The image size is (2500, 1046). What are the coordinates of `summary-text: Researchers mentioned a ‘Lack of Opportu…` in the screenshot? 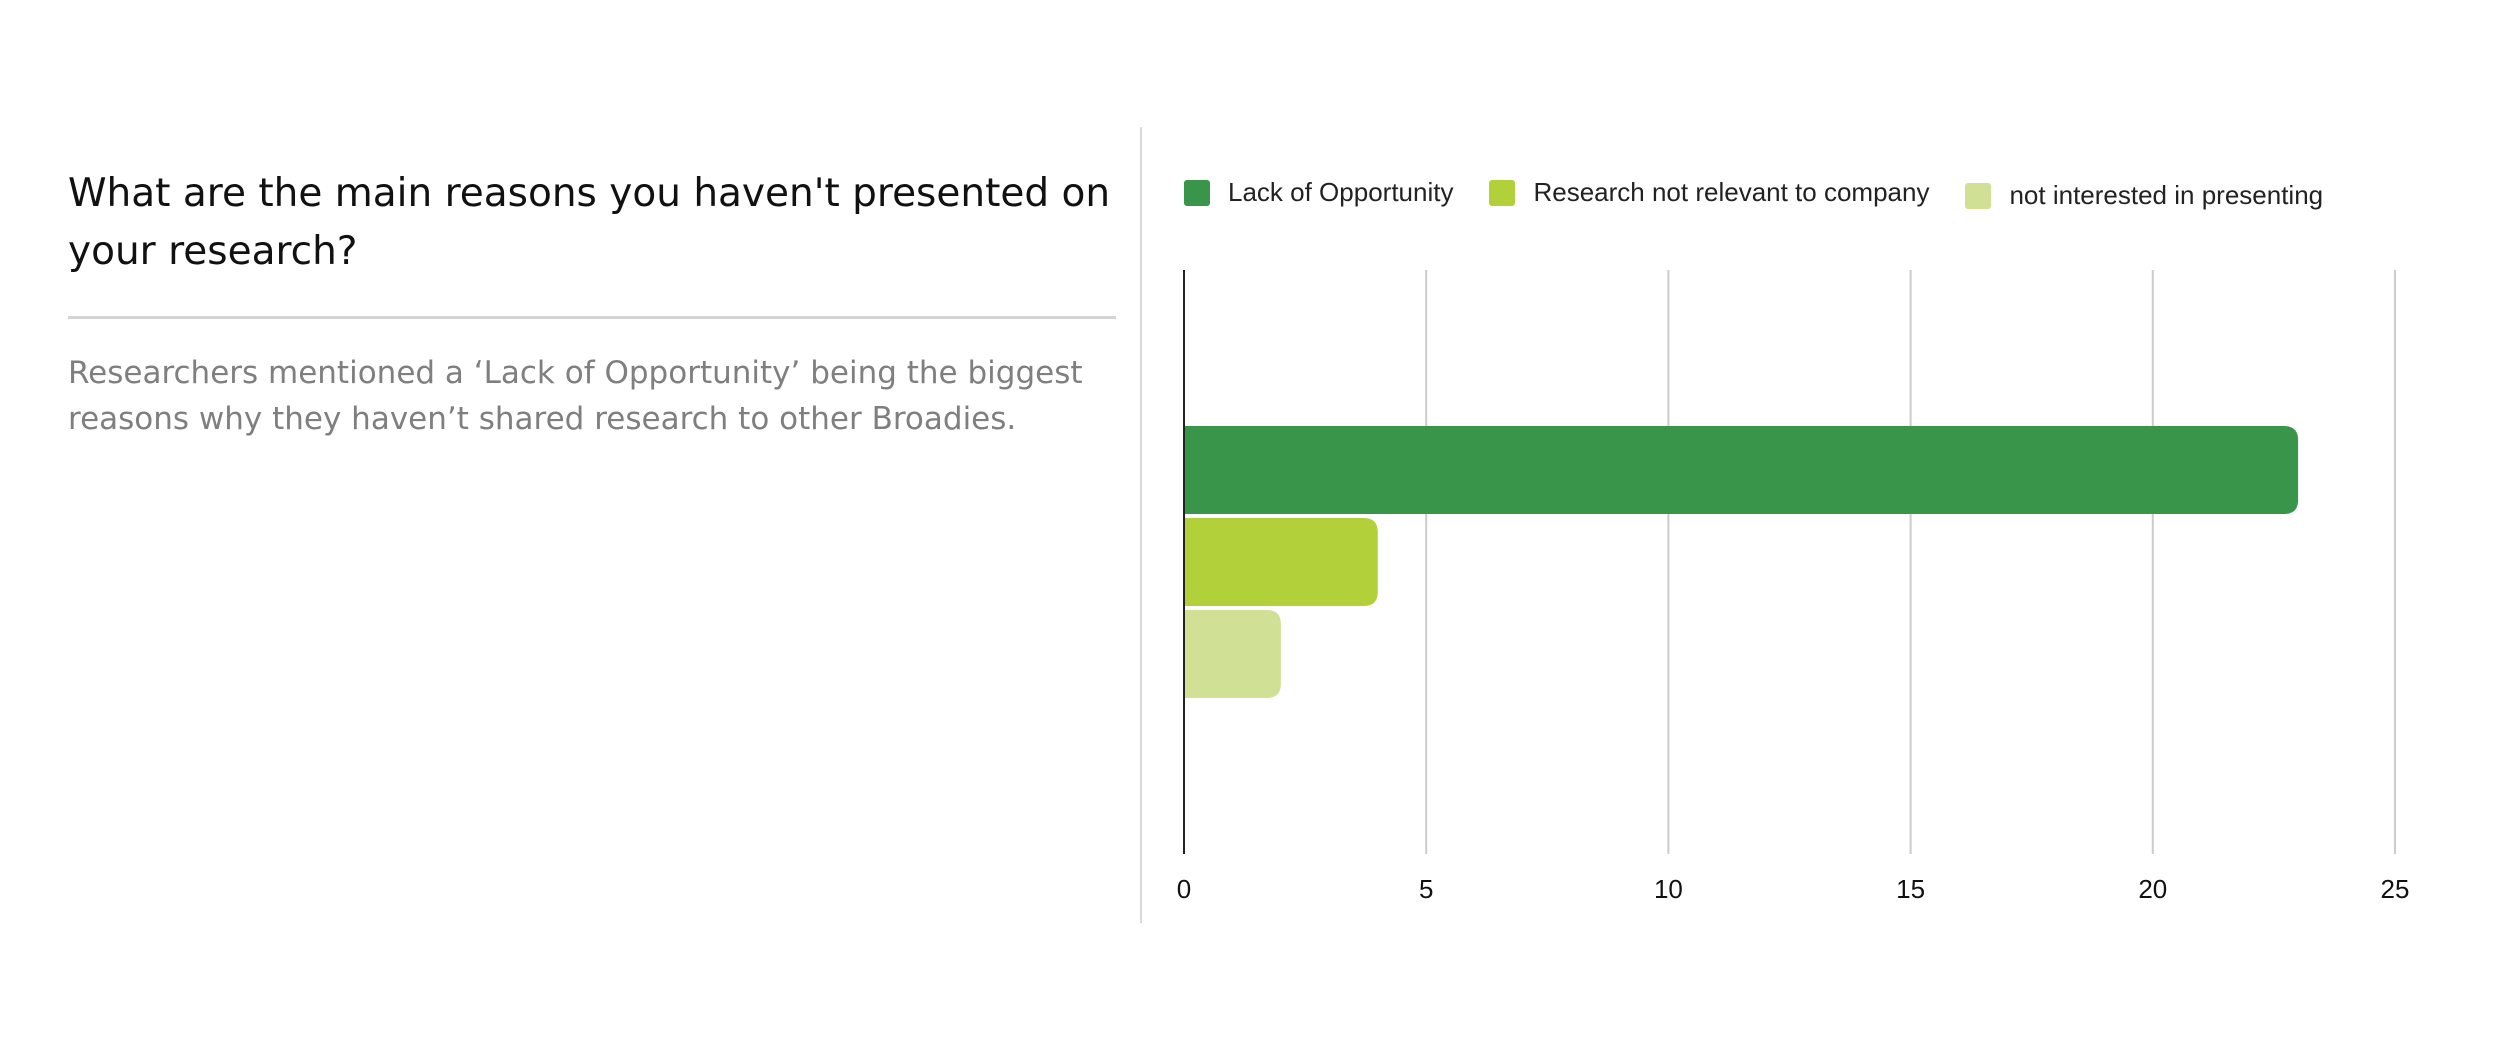 It's located at (575, 396).